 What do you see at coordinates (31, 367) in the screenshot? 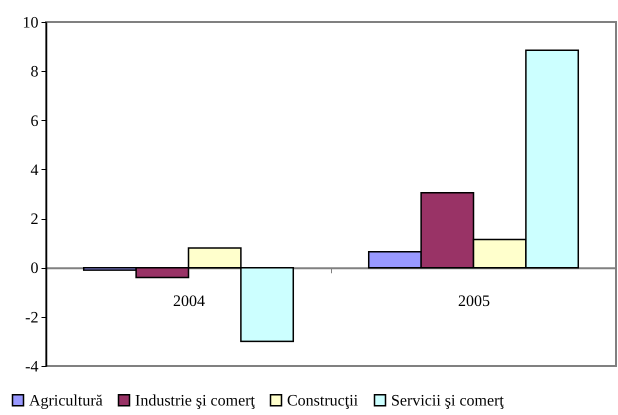
I see `y-tick-label: -4` at bounding box center [31, 367].